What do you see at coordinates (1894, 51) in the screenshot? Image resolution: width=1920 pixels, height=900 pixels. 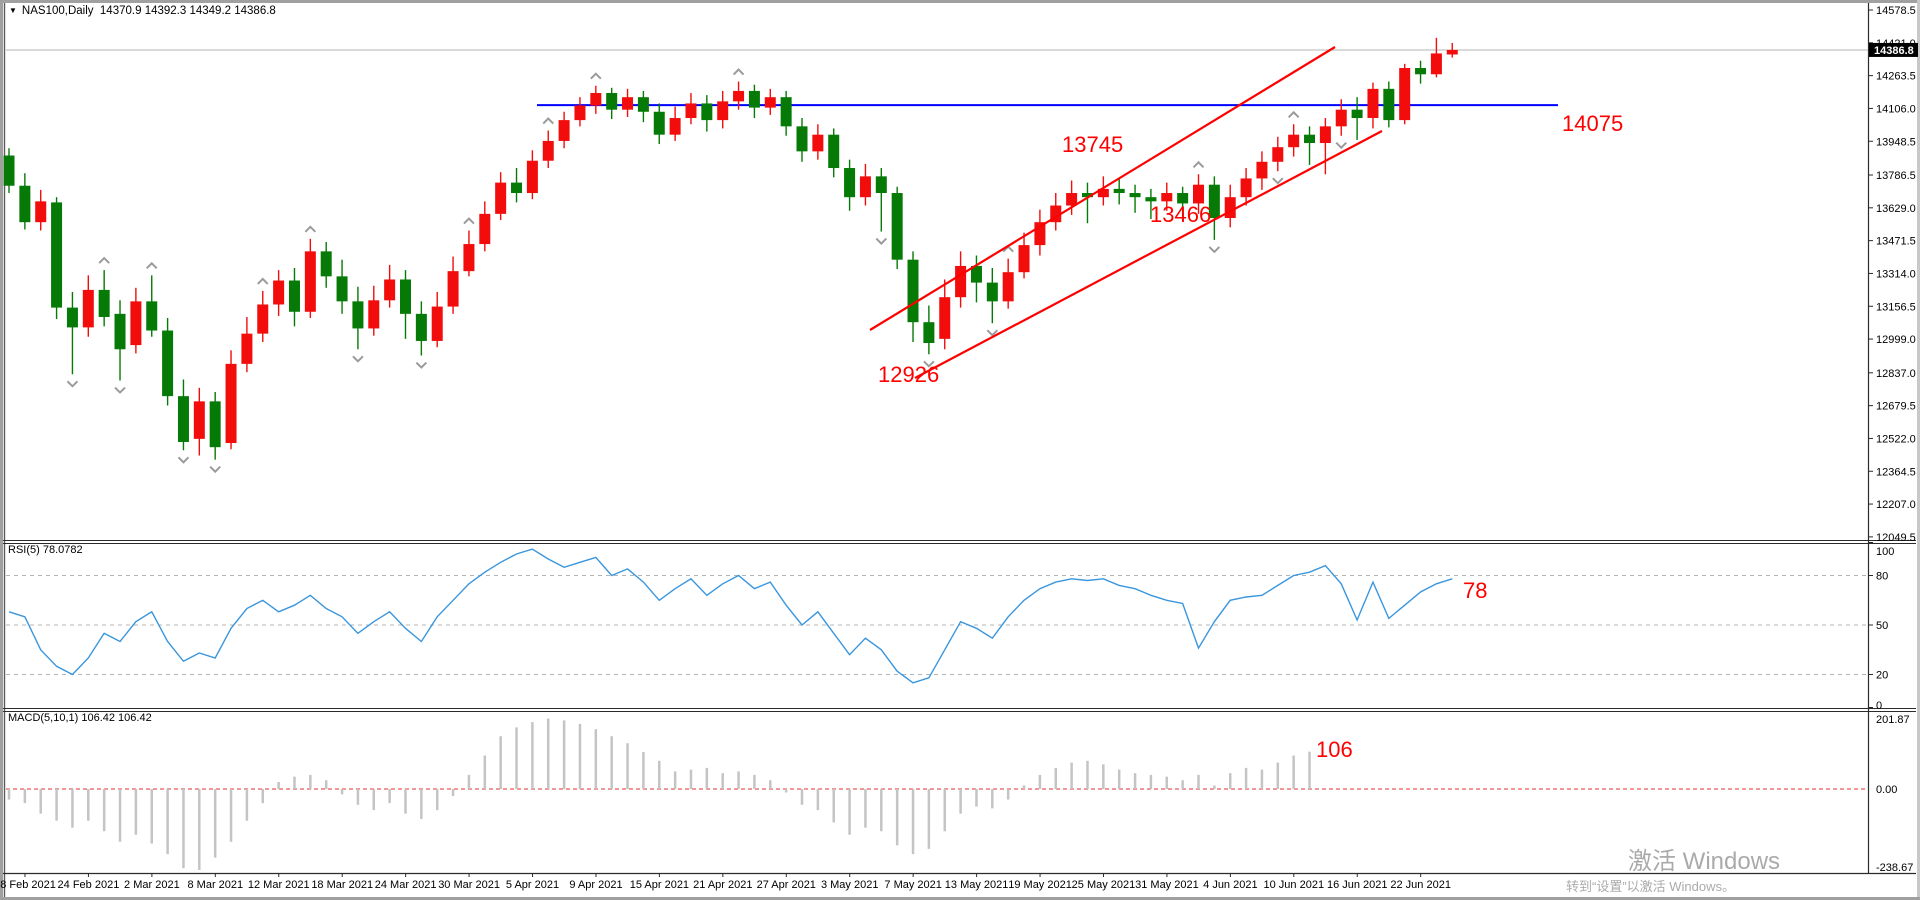 I see `svg-text: 14386.8` at bounding box center [1894, 51].